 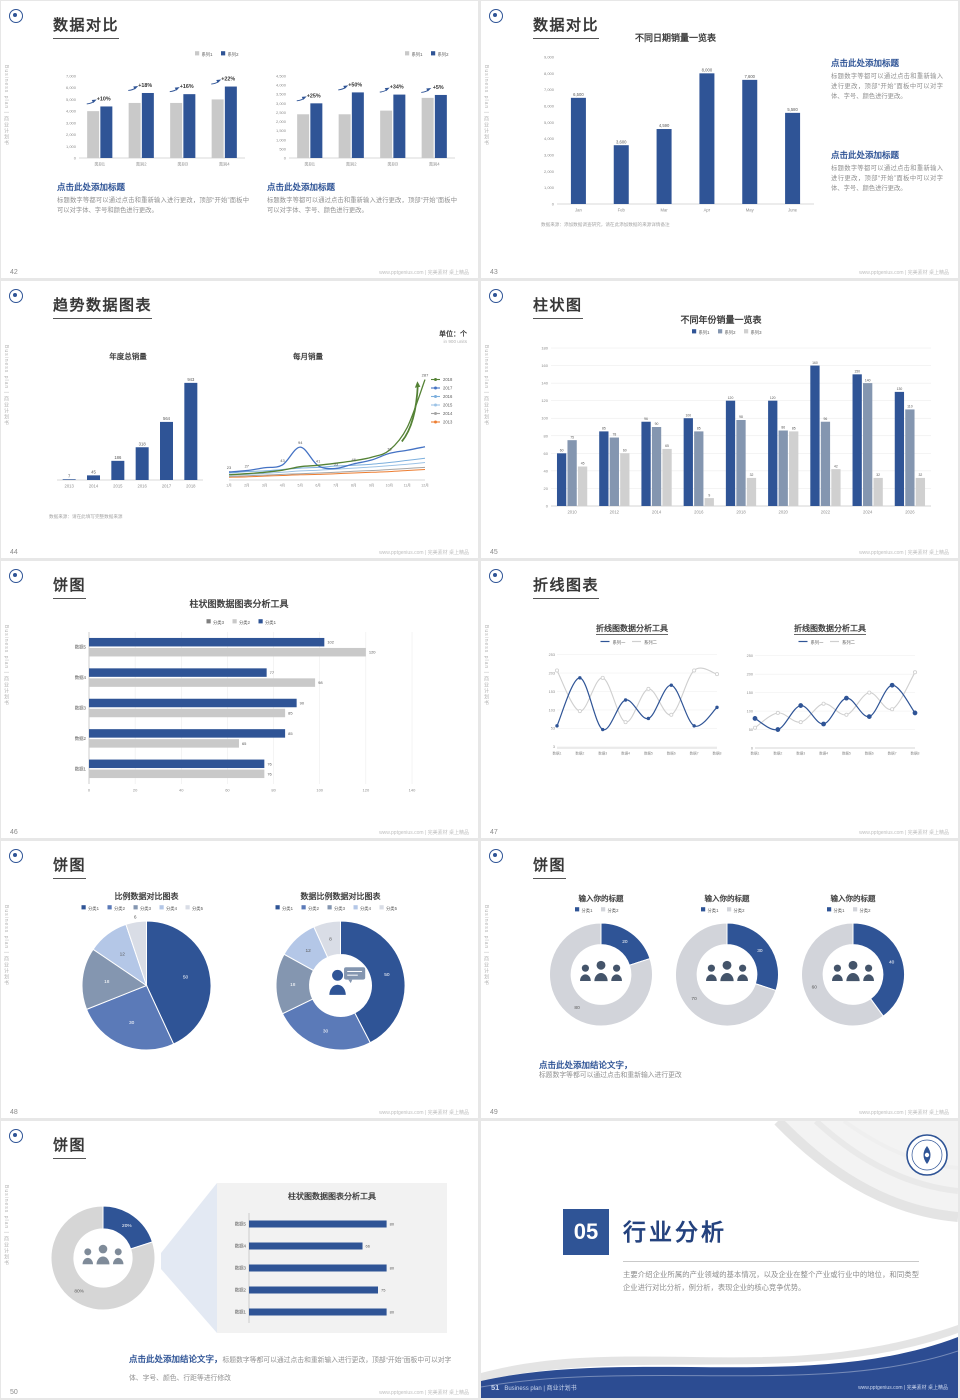 What do you see at coordinates (424, 485) in the screenshot?
I see `svg-text: 12月` at bounding box center [424, 485].